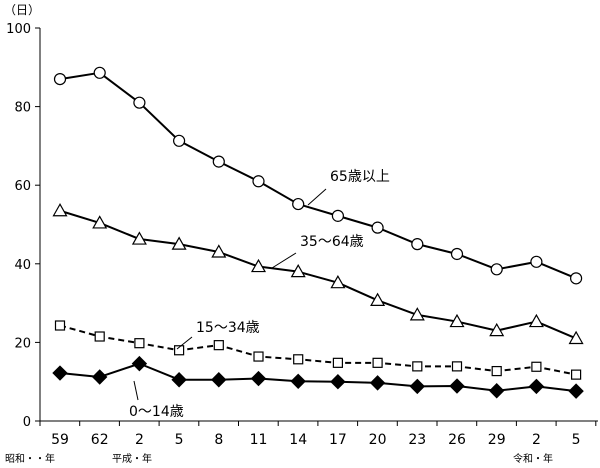  Describe the element at coordinates (18, 29) in the screenshot. I see `y-tick-label: 100` at that location.